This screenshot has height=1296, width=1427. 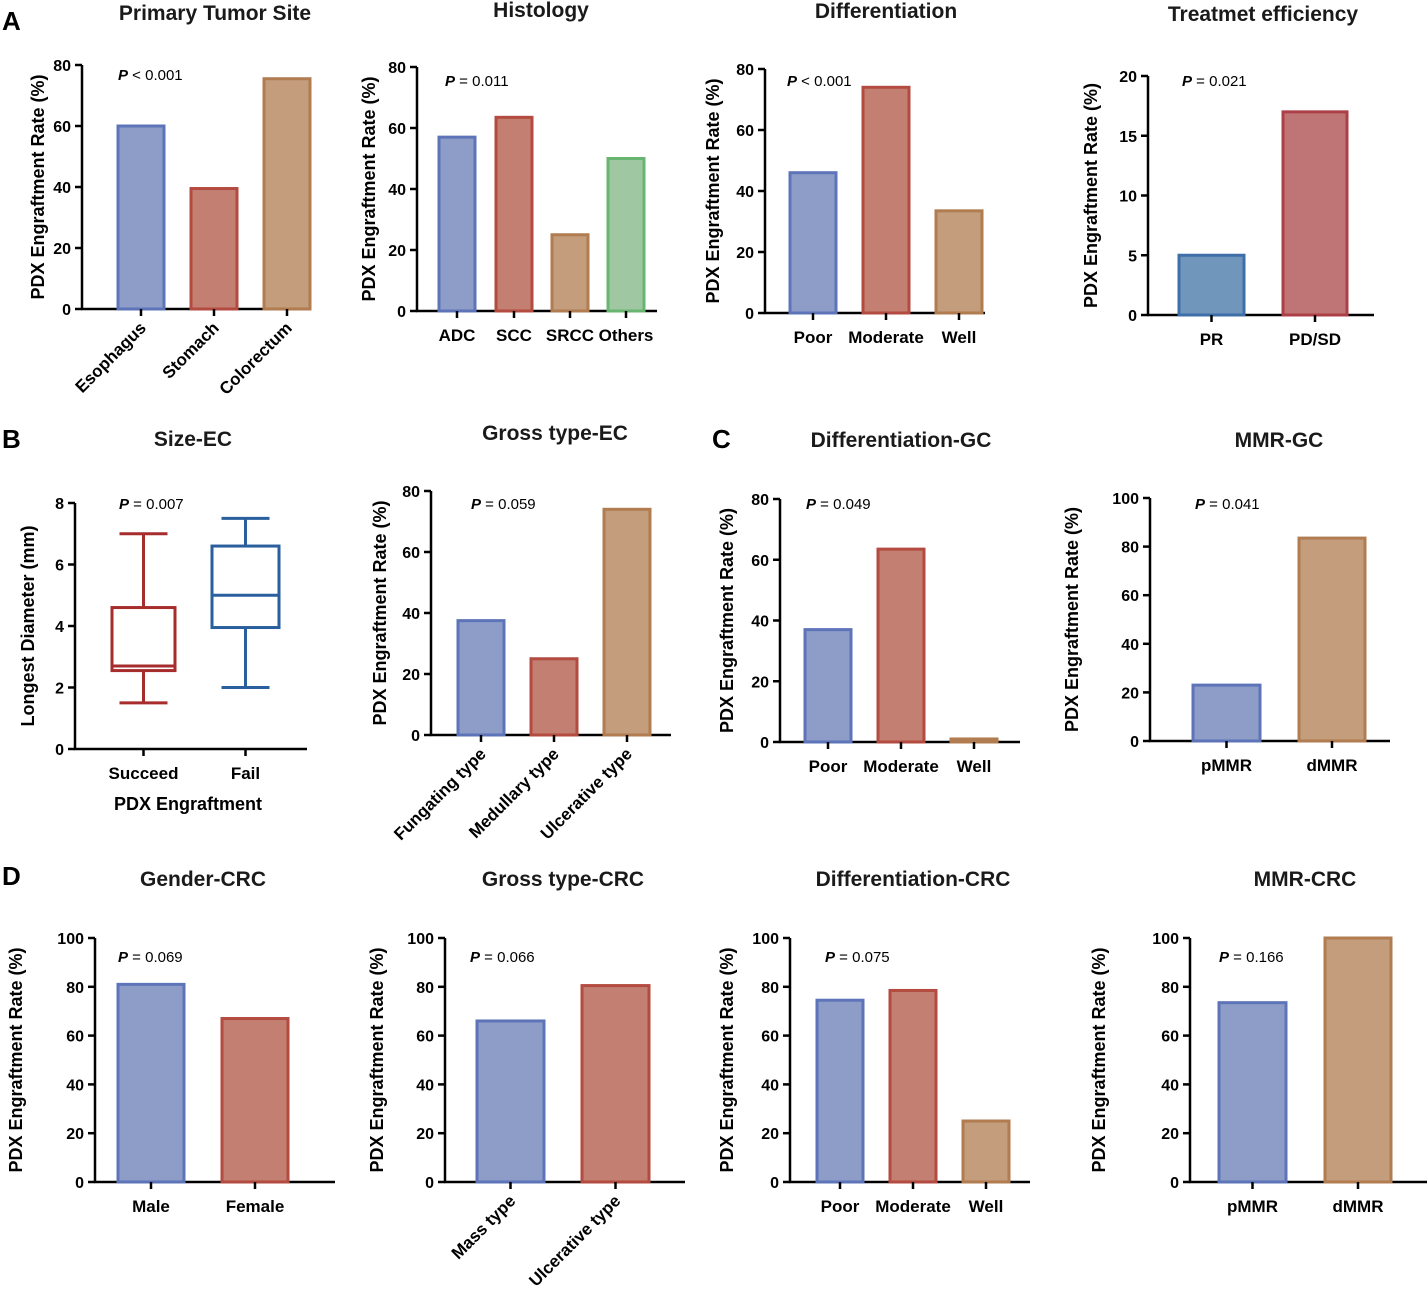 What do you see at coordinates (75, 988) in the screenshot?
I see `y-tick-label-d1: 80` at bounding box center [75, 988].